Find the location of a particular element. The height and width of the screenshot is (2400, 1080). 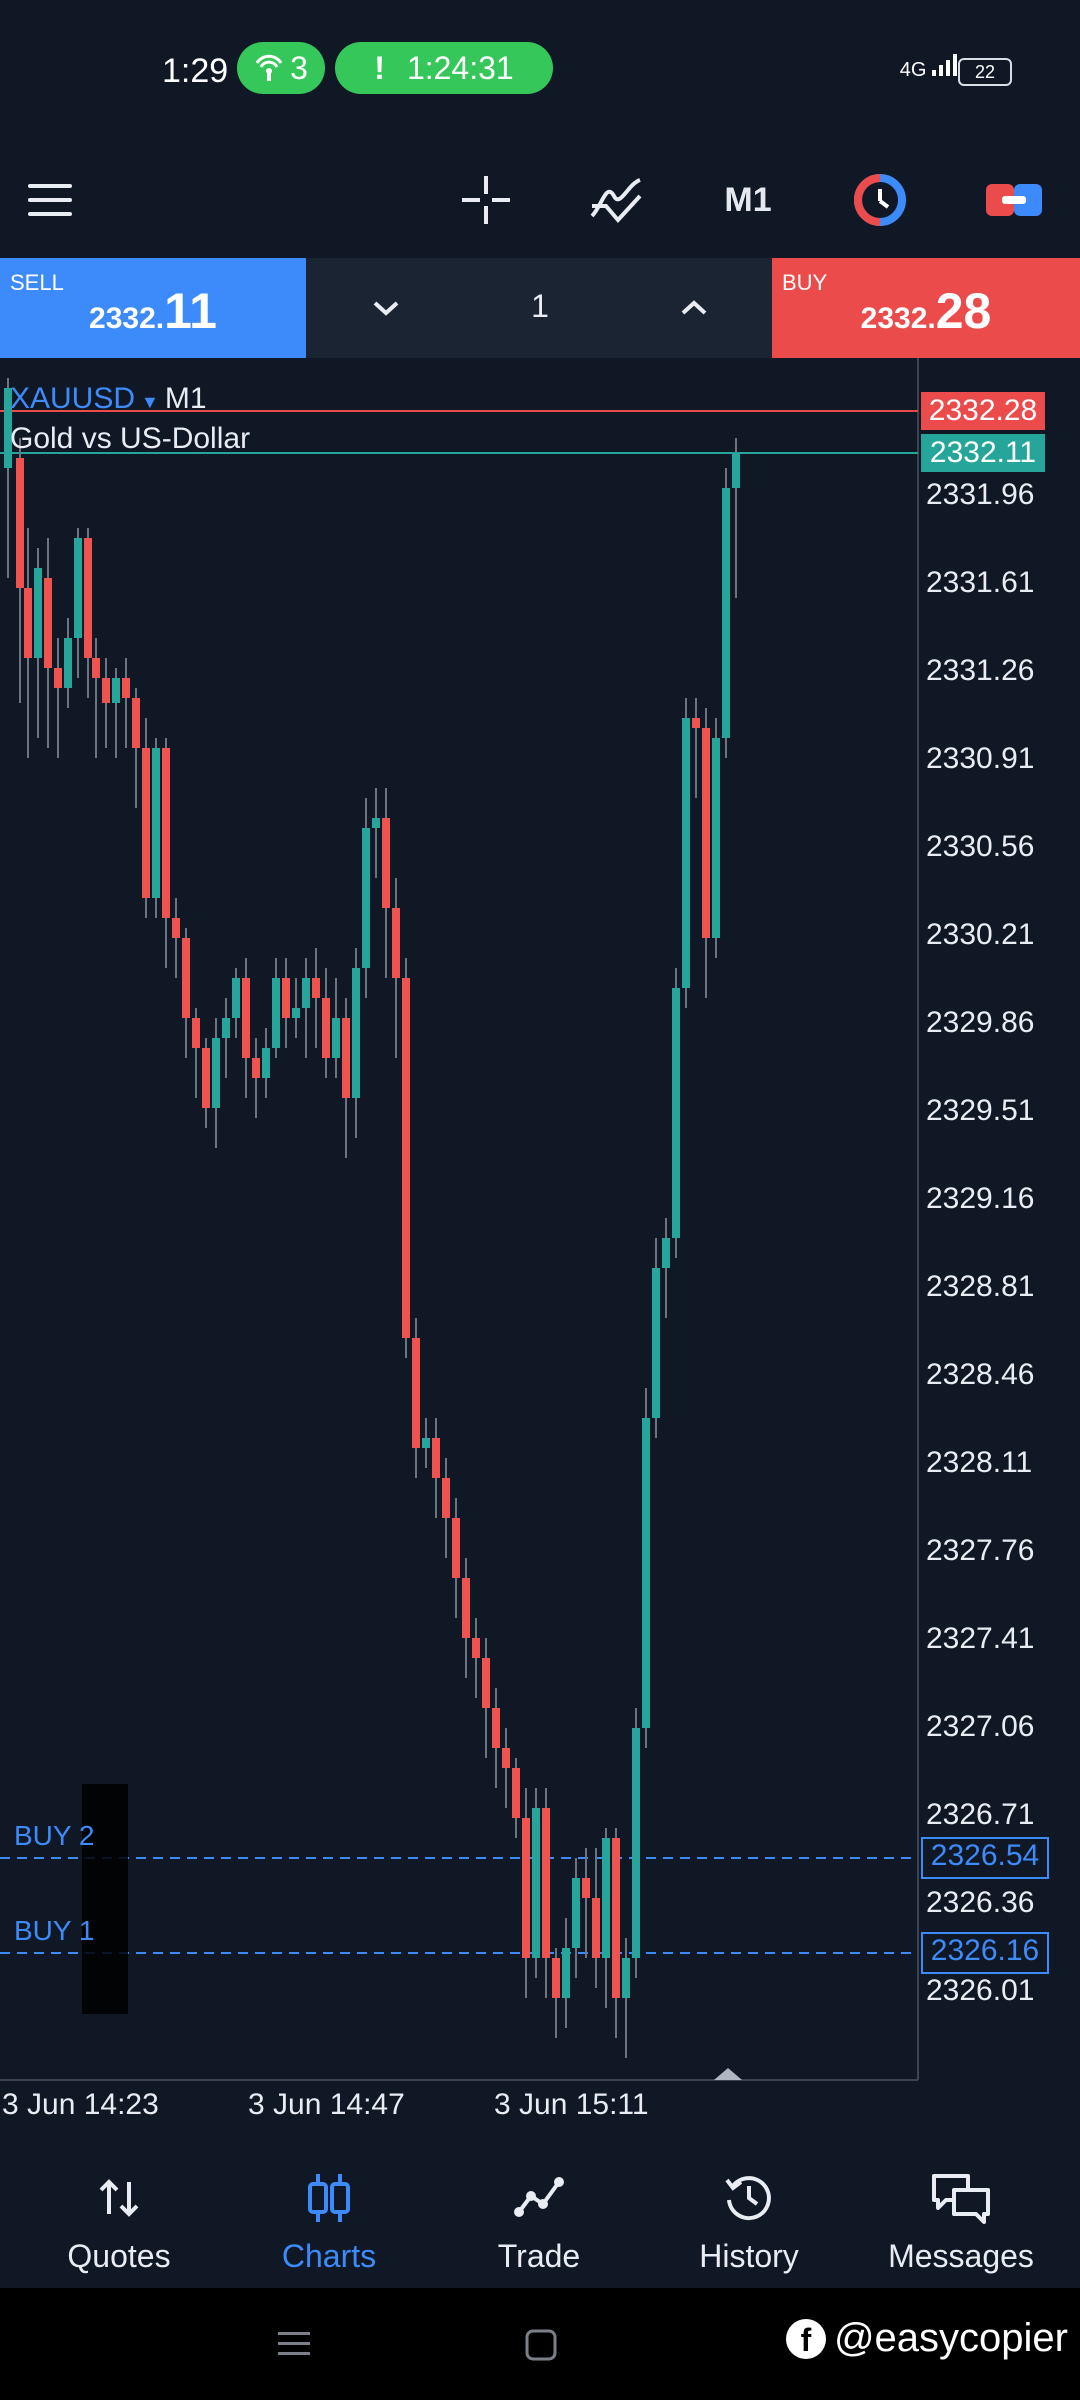

price-axis-label: 2330.21 is located at coordinates (980, 934).